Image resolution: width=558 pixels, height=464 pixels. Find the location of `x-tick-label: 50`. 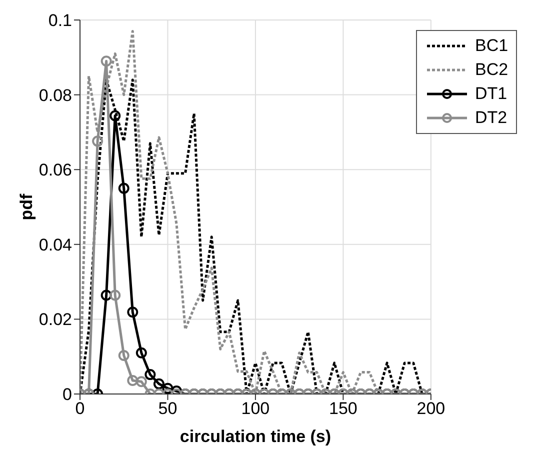

x-tick-label: 50 is located at coordinates (168, 408).